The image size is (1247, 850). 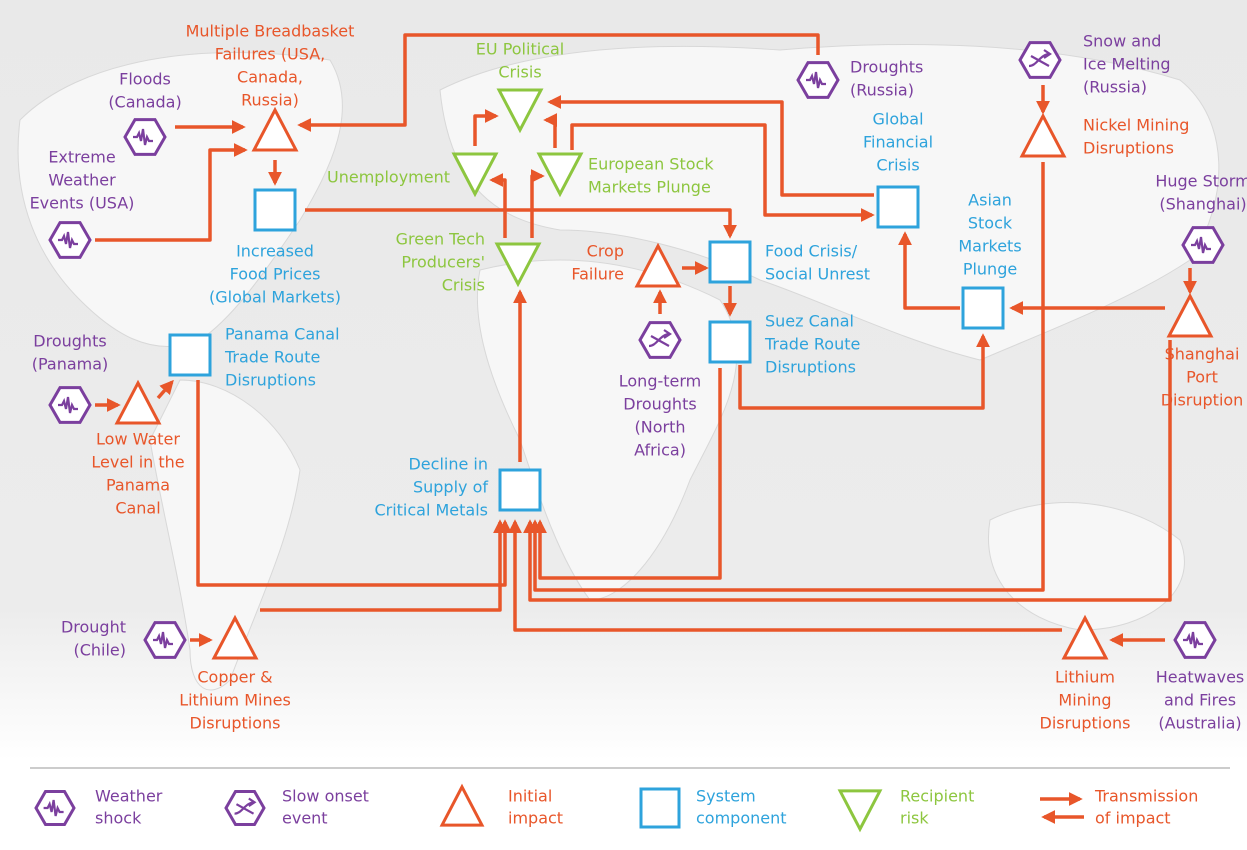 I want to click on node-label: Low Water, so click(x=138, y=439).